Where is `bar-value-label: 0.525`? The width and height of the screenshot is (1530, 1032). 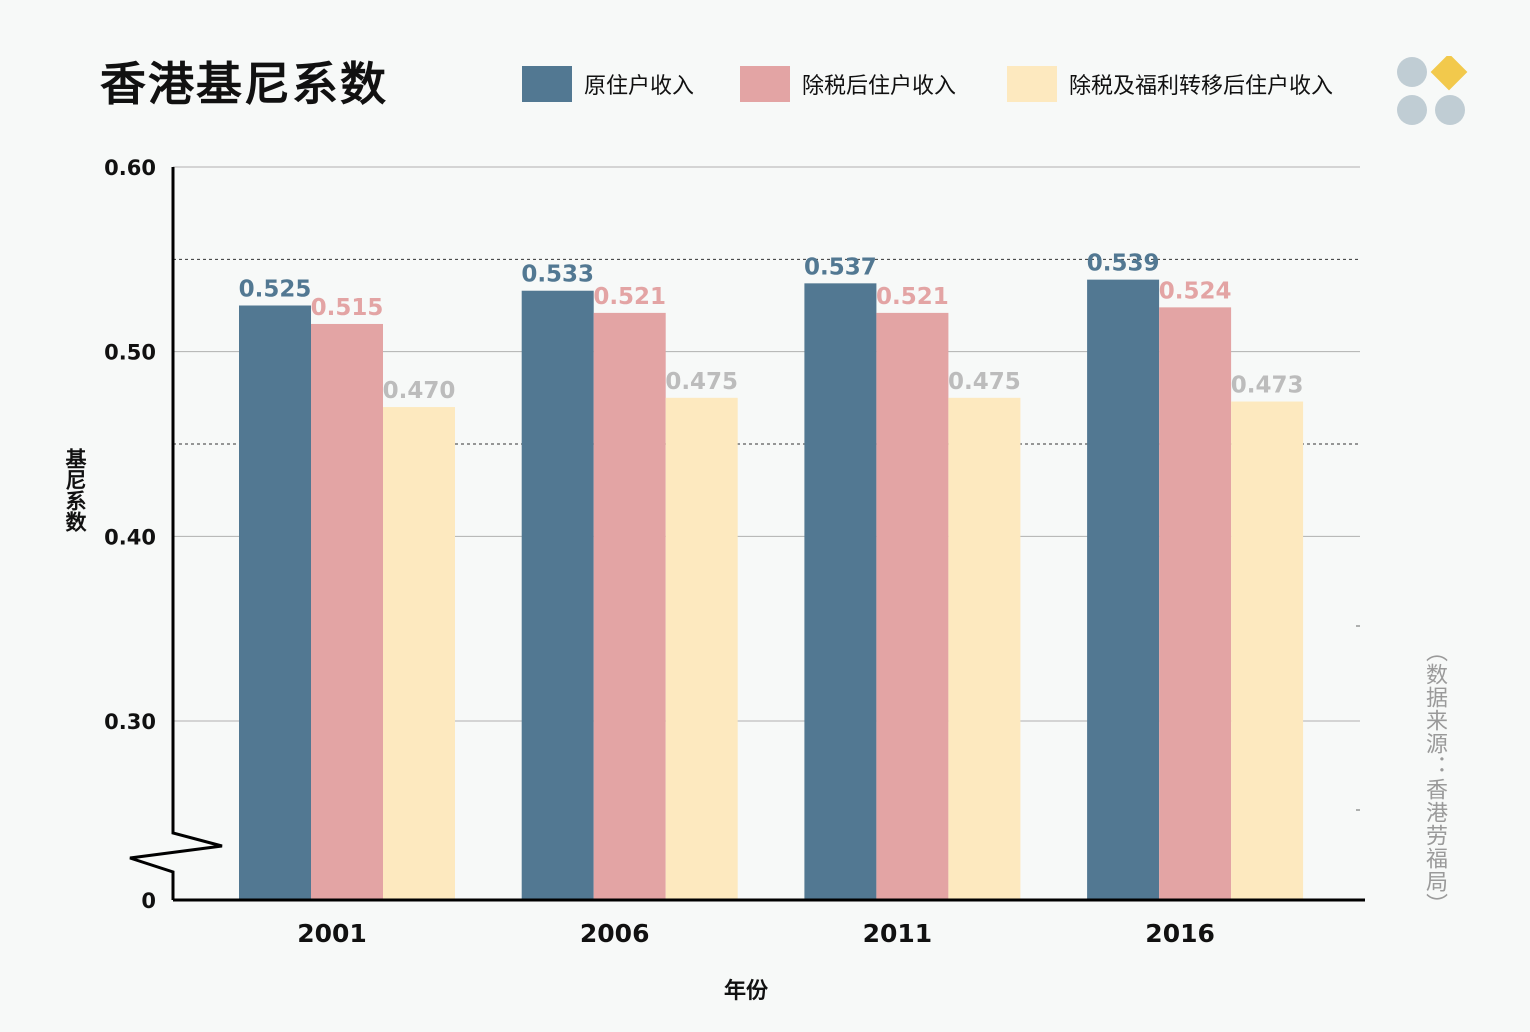 bar-value-label: 0.525 is located at coordinates (275, 290).